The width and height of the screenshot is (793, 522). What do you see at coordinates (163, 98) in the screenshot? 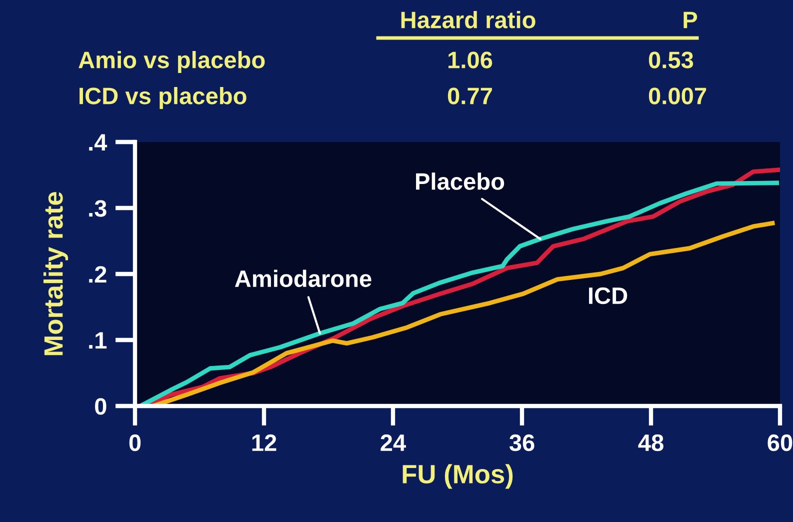
I see `text: ICD vs placebo` at bounding box center [163, 98].